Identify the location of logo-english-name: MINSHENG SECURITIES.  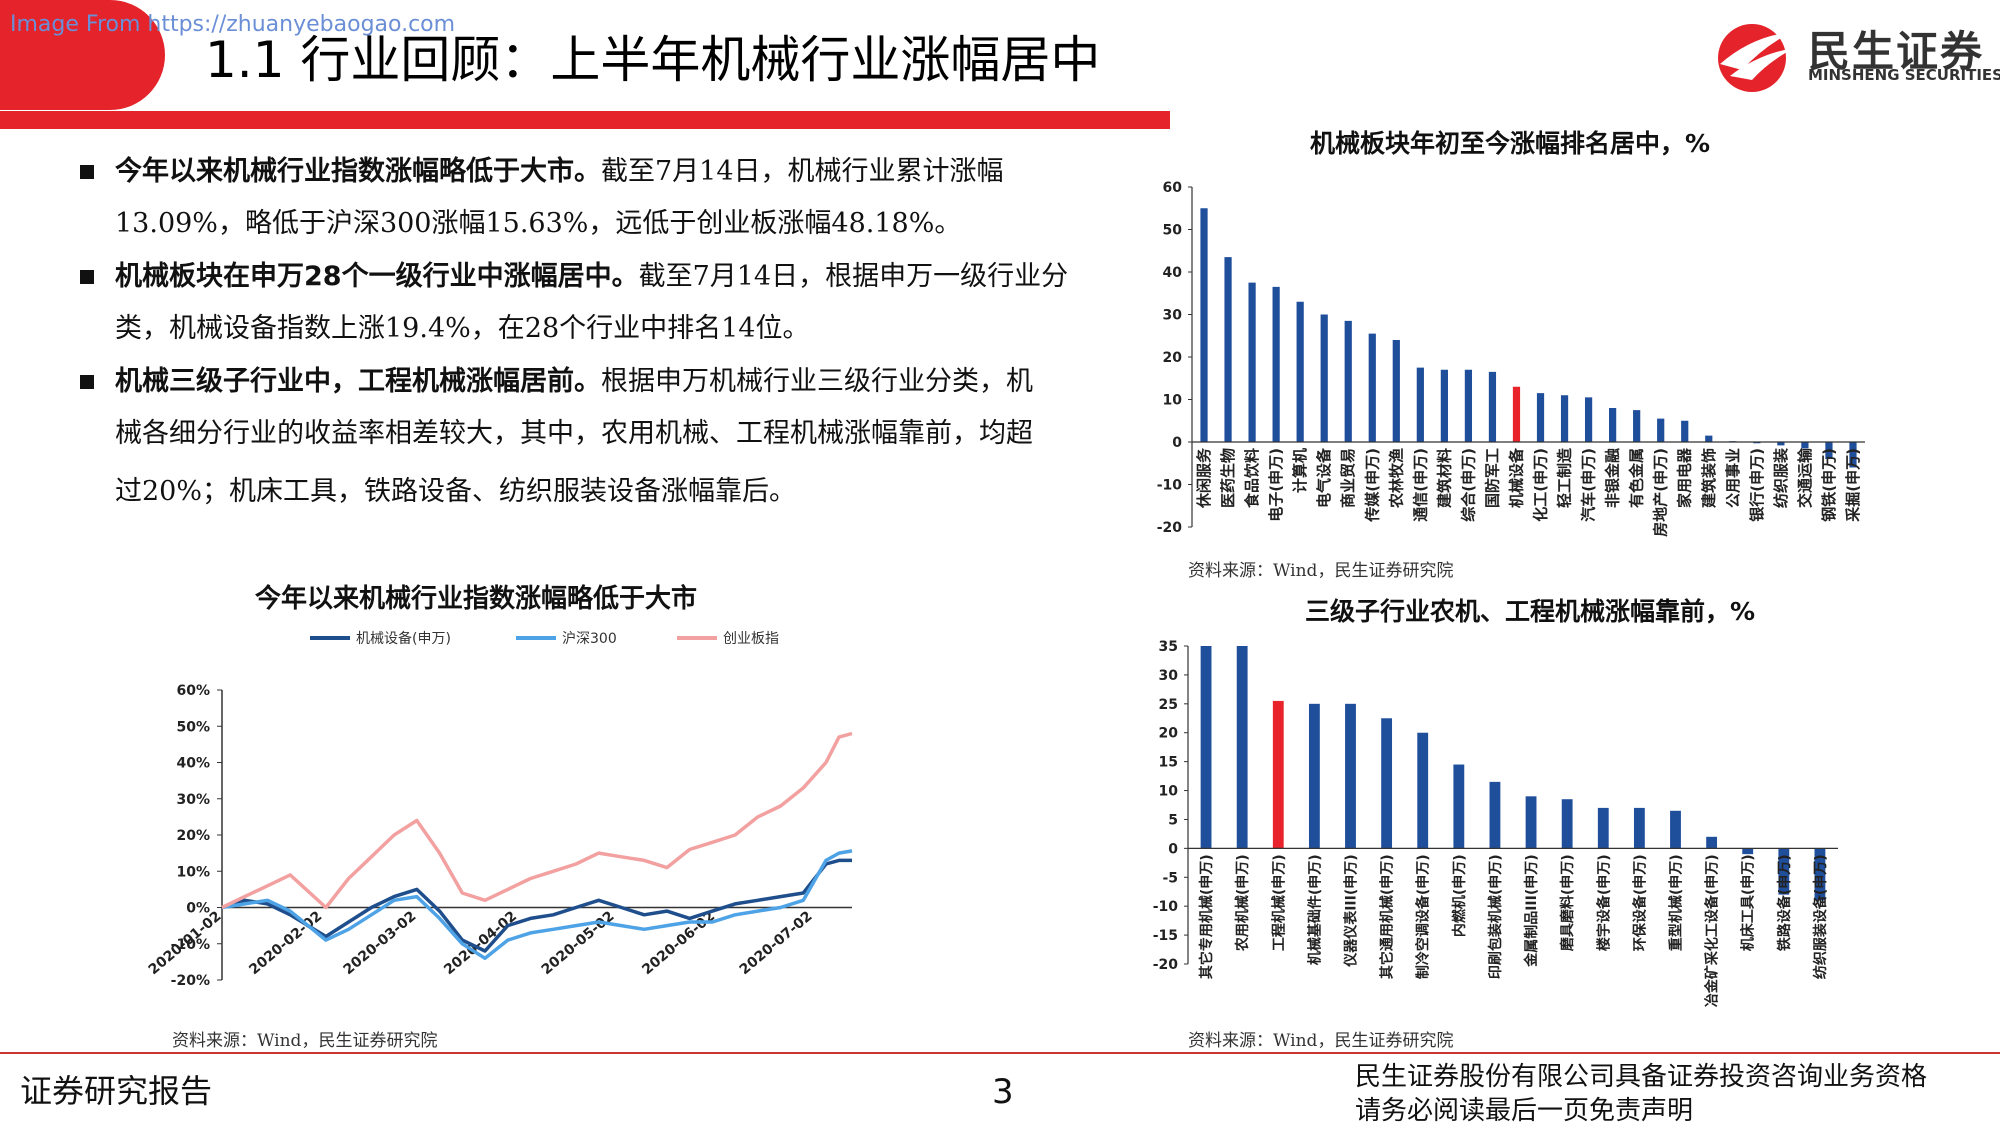
(1904, 75).